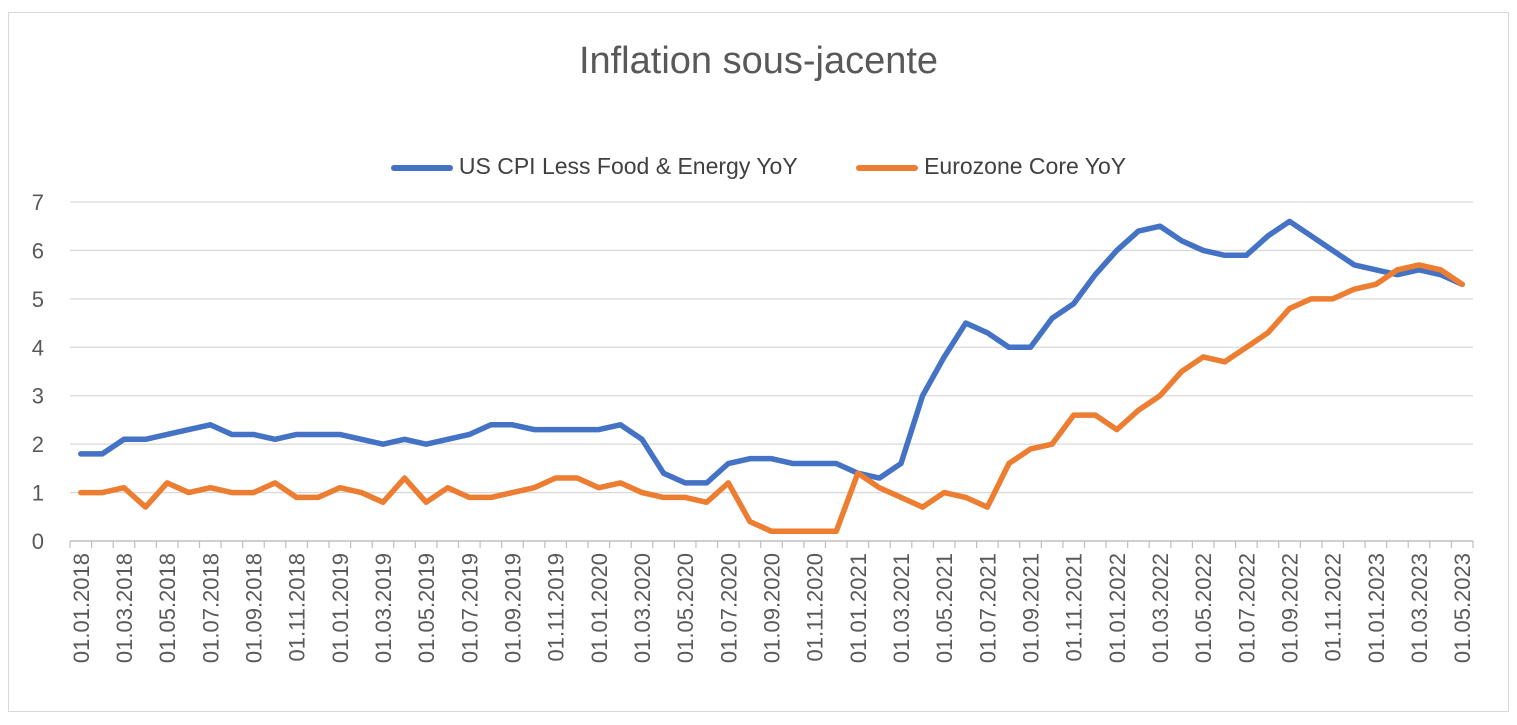 The height and width of the screenshot is (725, 1517). What do you see at coordinates (1074, 607) in the screenshot?
I see `x-tick-label: 01.11.2021` at bounding box center [1074, 607].